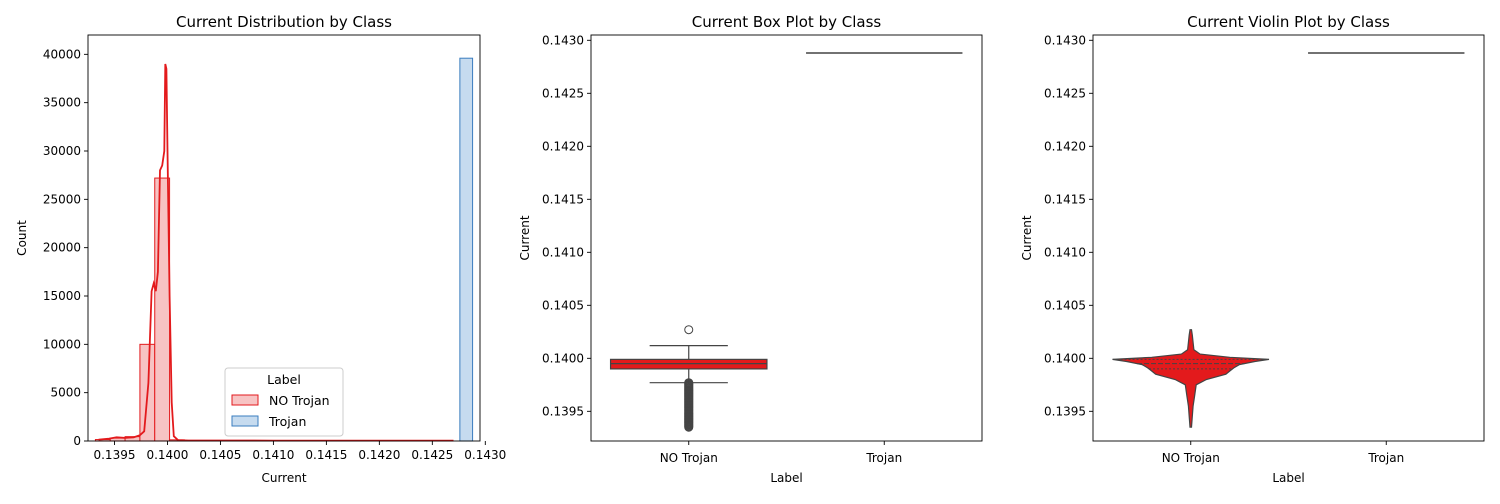 Image resolution: width=1500 pixels, height=504 pixels. Describe the element at coordinates (77, 441) in the screenshot. I see `y-tick-label: 0` at that location.